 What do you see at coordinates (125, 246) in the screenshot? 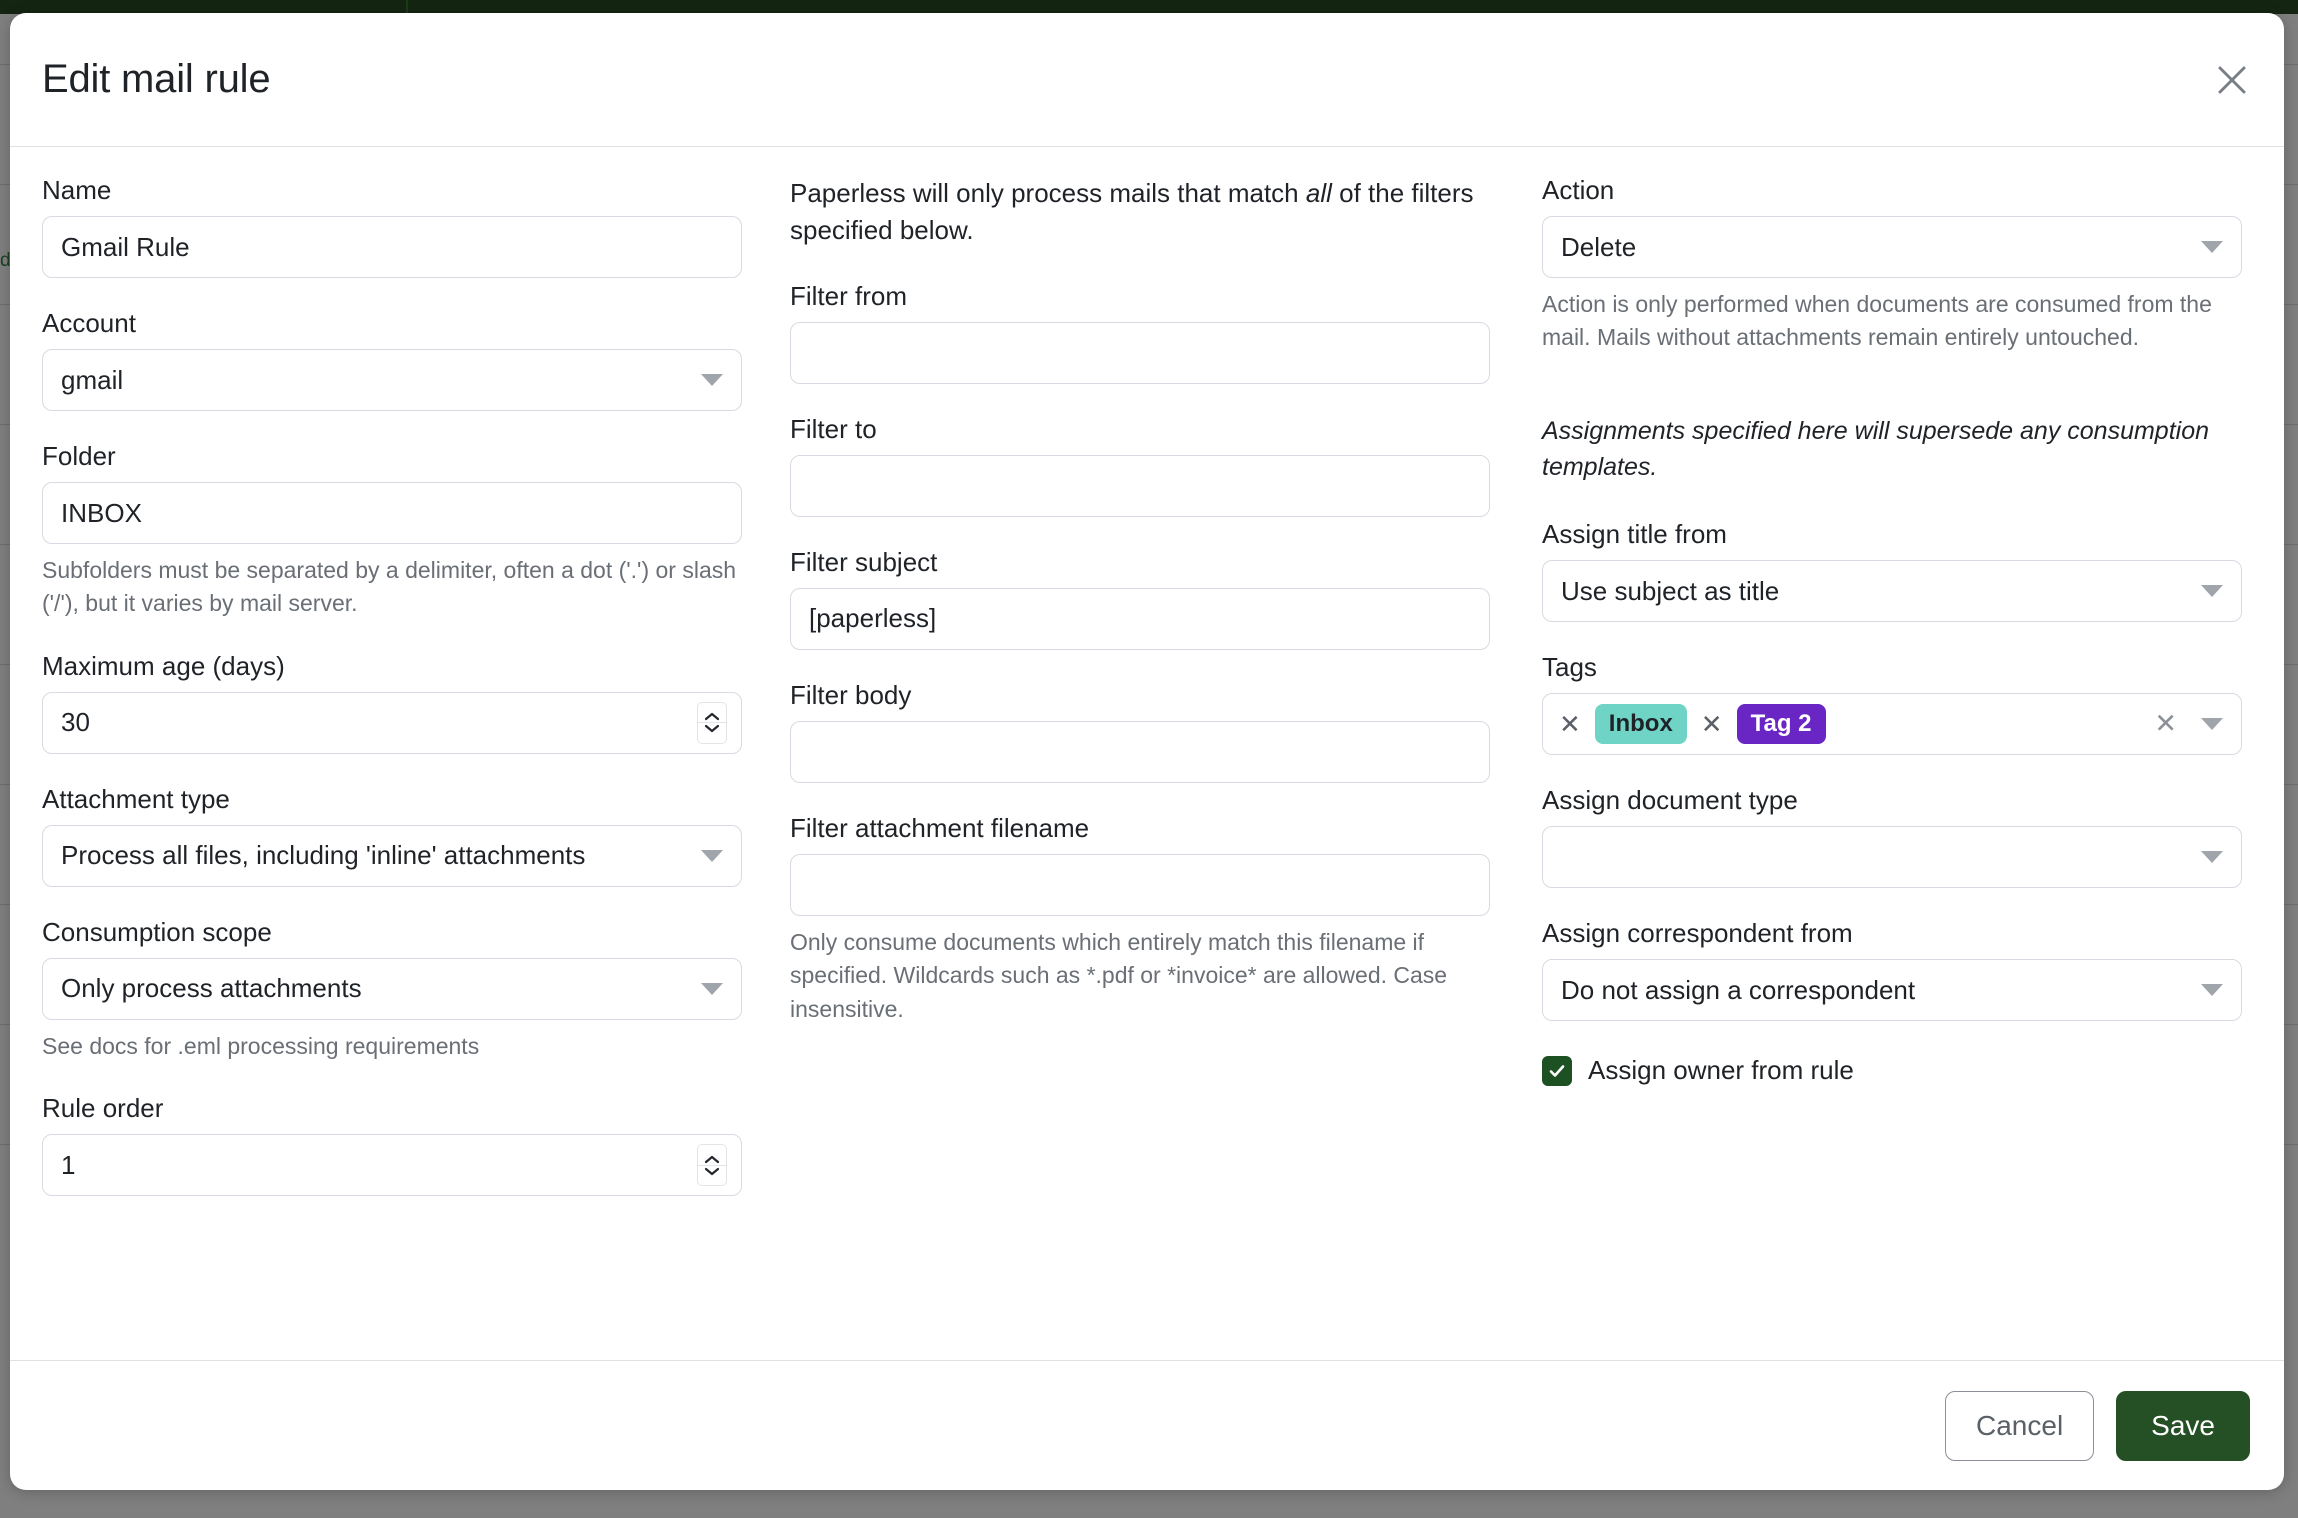
I see `name-value: Gmail Rule` at bounding box center [125, 246].